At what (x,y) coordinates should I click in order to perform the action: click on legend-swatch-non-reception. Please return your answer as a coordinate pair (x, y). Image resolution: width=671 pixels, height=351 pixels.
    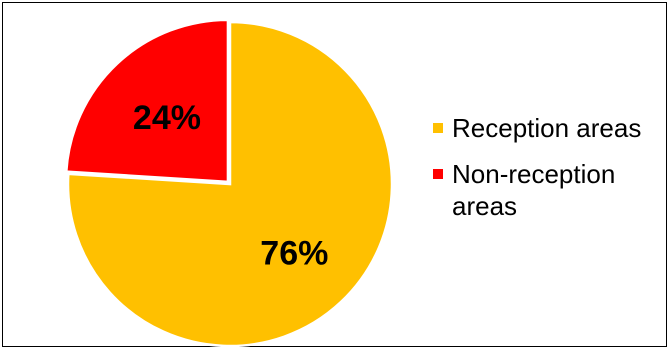
    Looking at the image, I should click on (438, 174).